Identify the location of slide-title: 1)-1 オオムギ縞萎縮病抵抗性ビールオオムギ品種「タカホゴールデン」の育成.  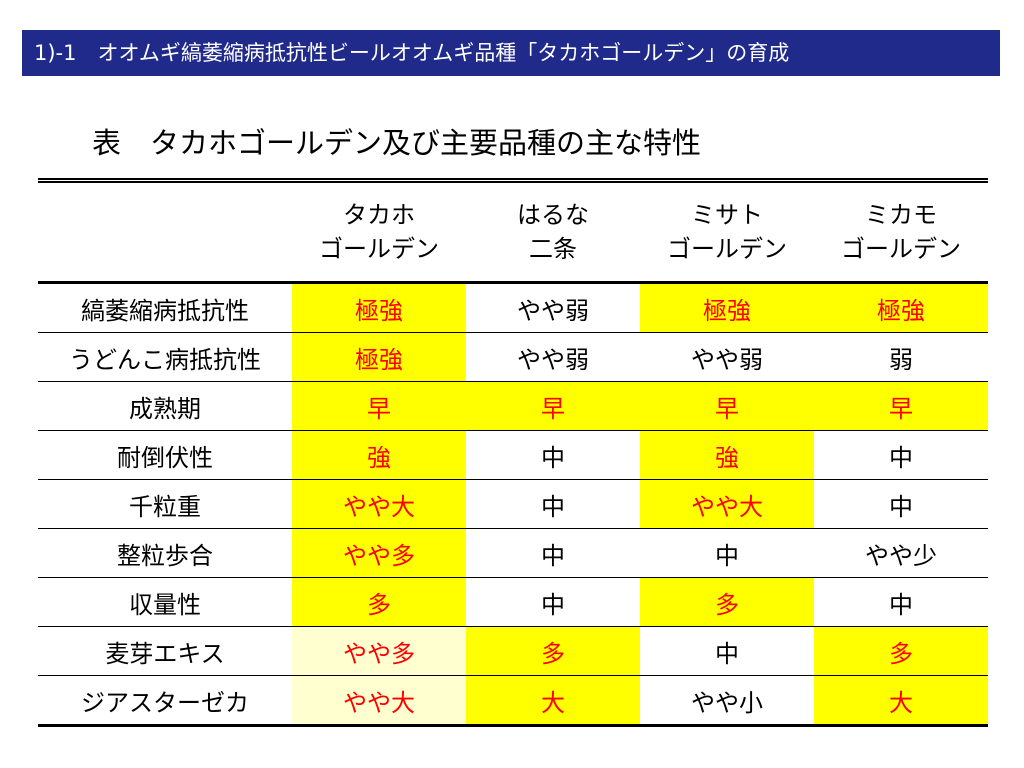
(412, 53).